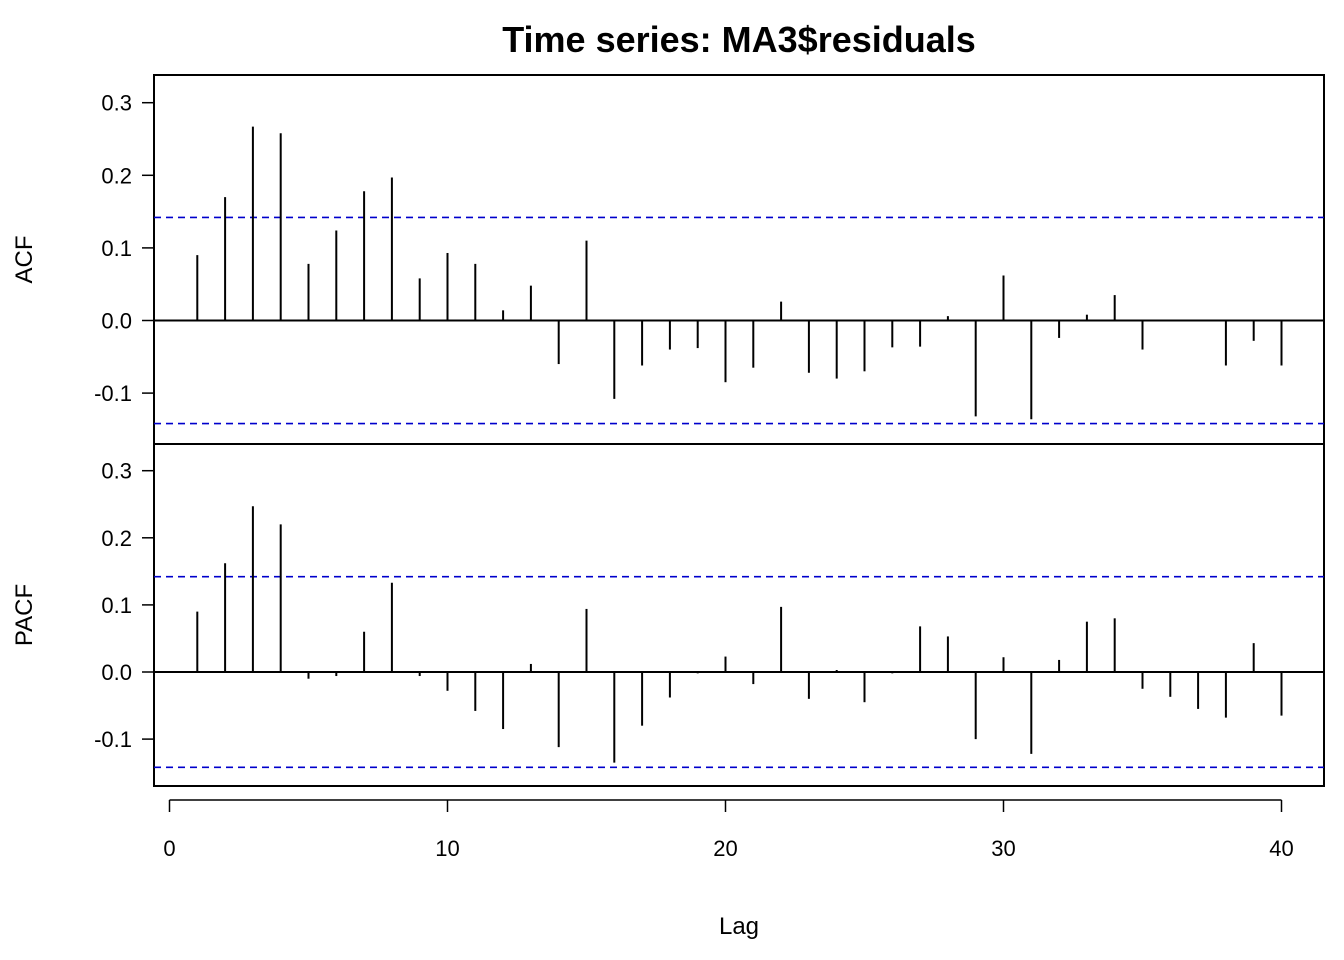 Image resolution: width=1344 pixels, height=960 pixels. I want to click on y-axis-label: PACF, so click(24, 615).